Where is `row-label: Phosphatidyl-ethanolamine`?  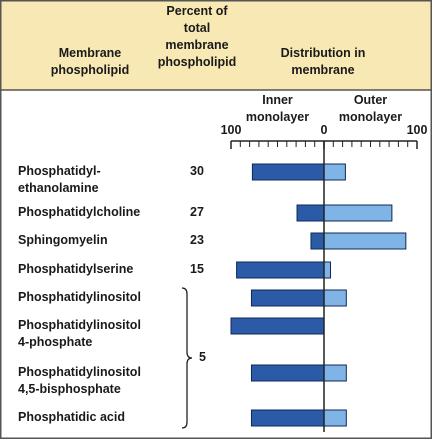 row-label: Phosphatidyl-ethanolamine is located at coordinates (59, 179).